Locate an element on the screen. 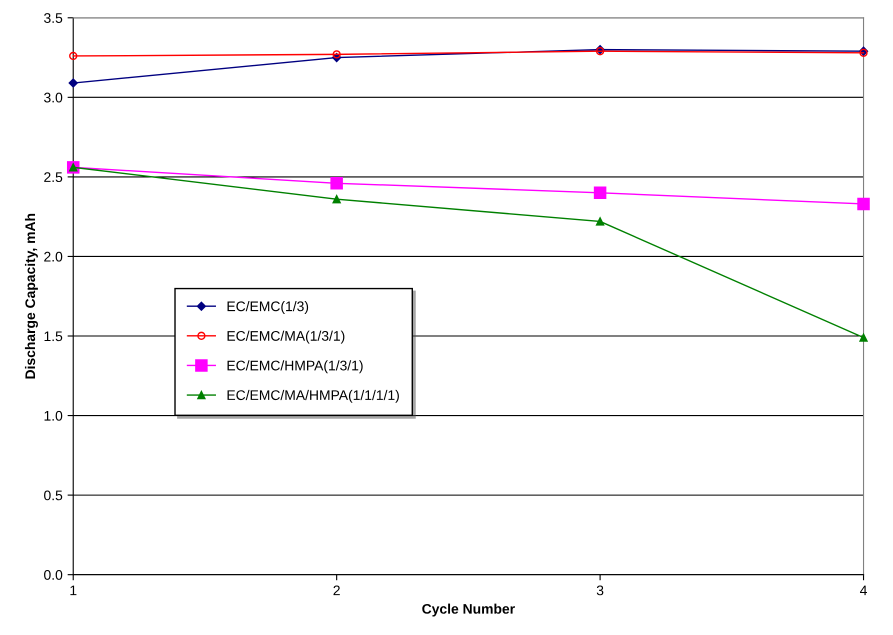 This screenshot has height=635, width=893. y-tick-label: 1.5 is located at coordinates (53, 336).